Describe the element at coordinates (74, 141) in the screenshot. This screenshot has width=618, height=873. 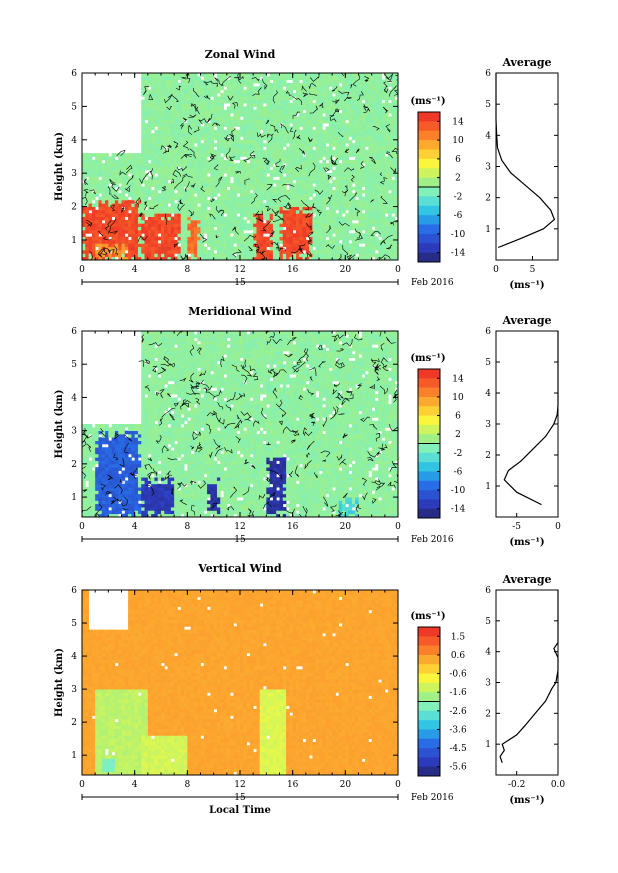
I see `y-tick-label: 4` at that location.